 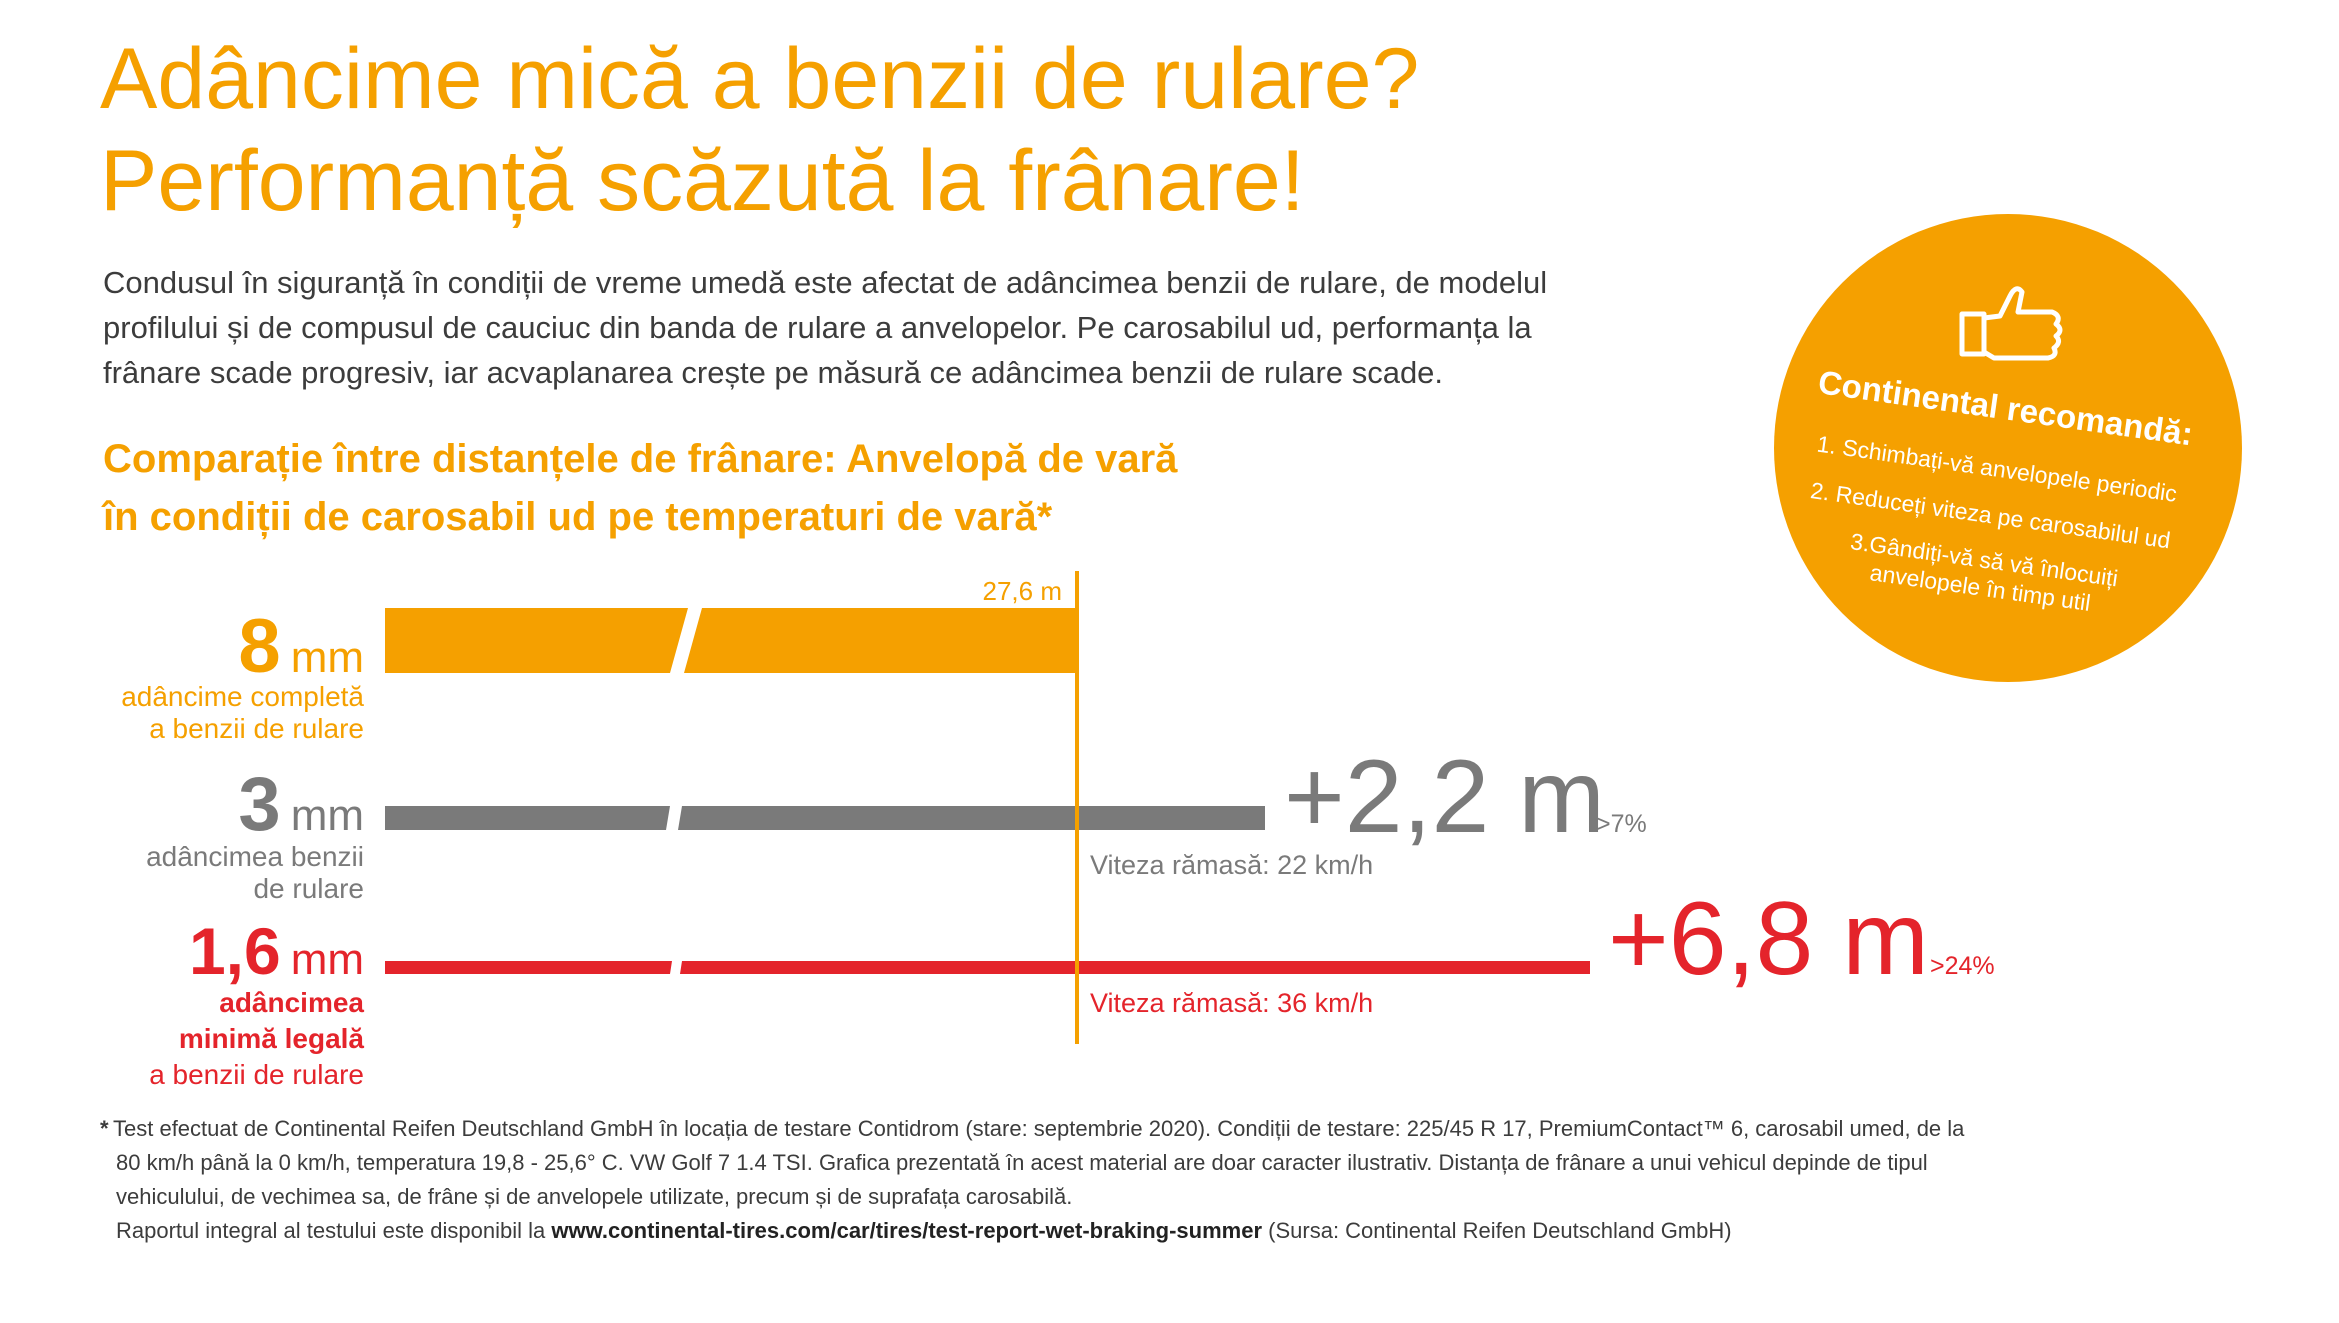 I want to click on extra-distance: +2,2 m, so click(x=1444, y=797).